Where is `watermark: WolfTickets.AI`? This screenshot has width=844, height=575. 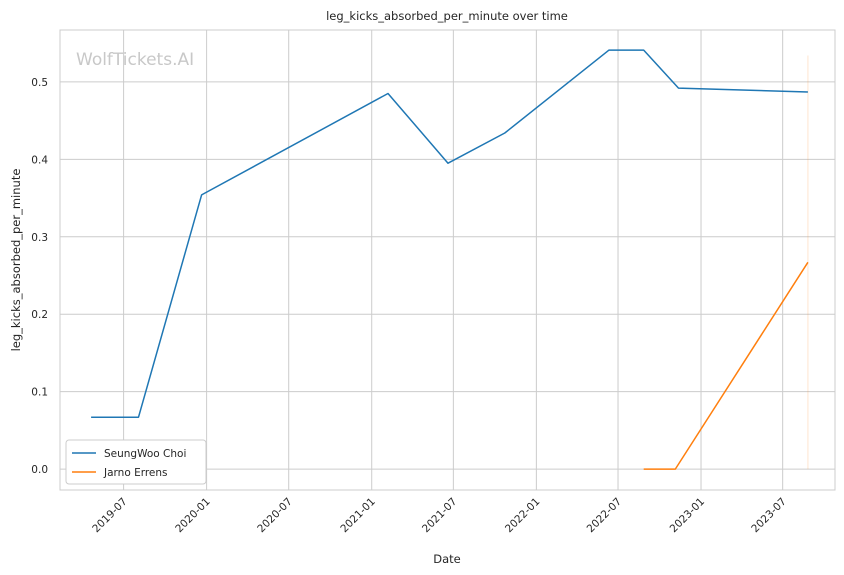
watermark: WolfTickets.AI is located at coordinates (135, 60).